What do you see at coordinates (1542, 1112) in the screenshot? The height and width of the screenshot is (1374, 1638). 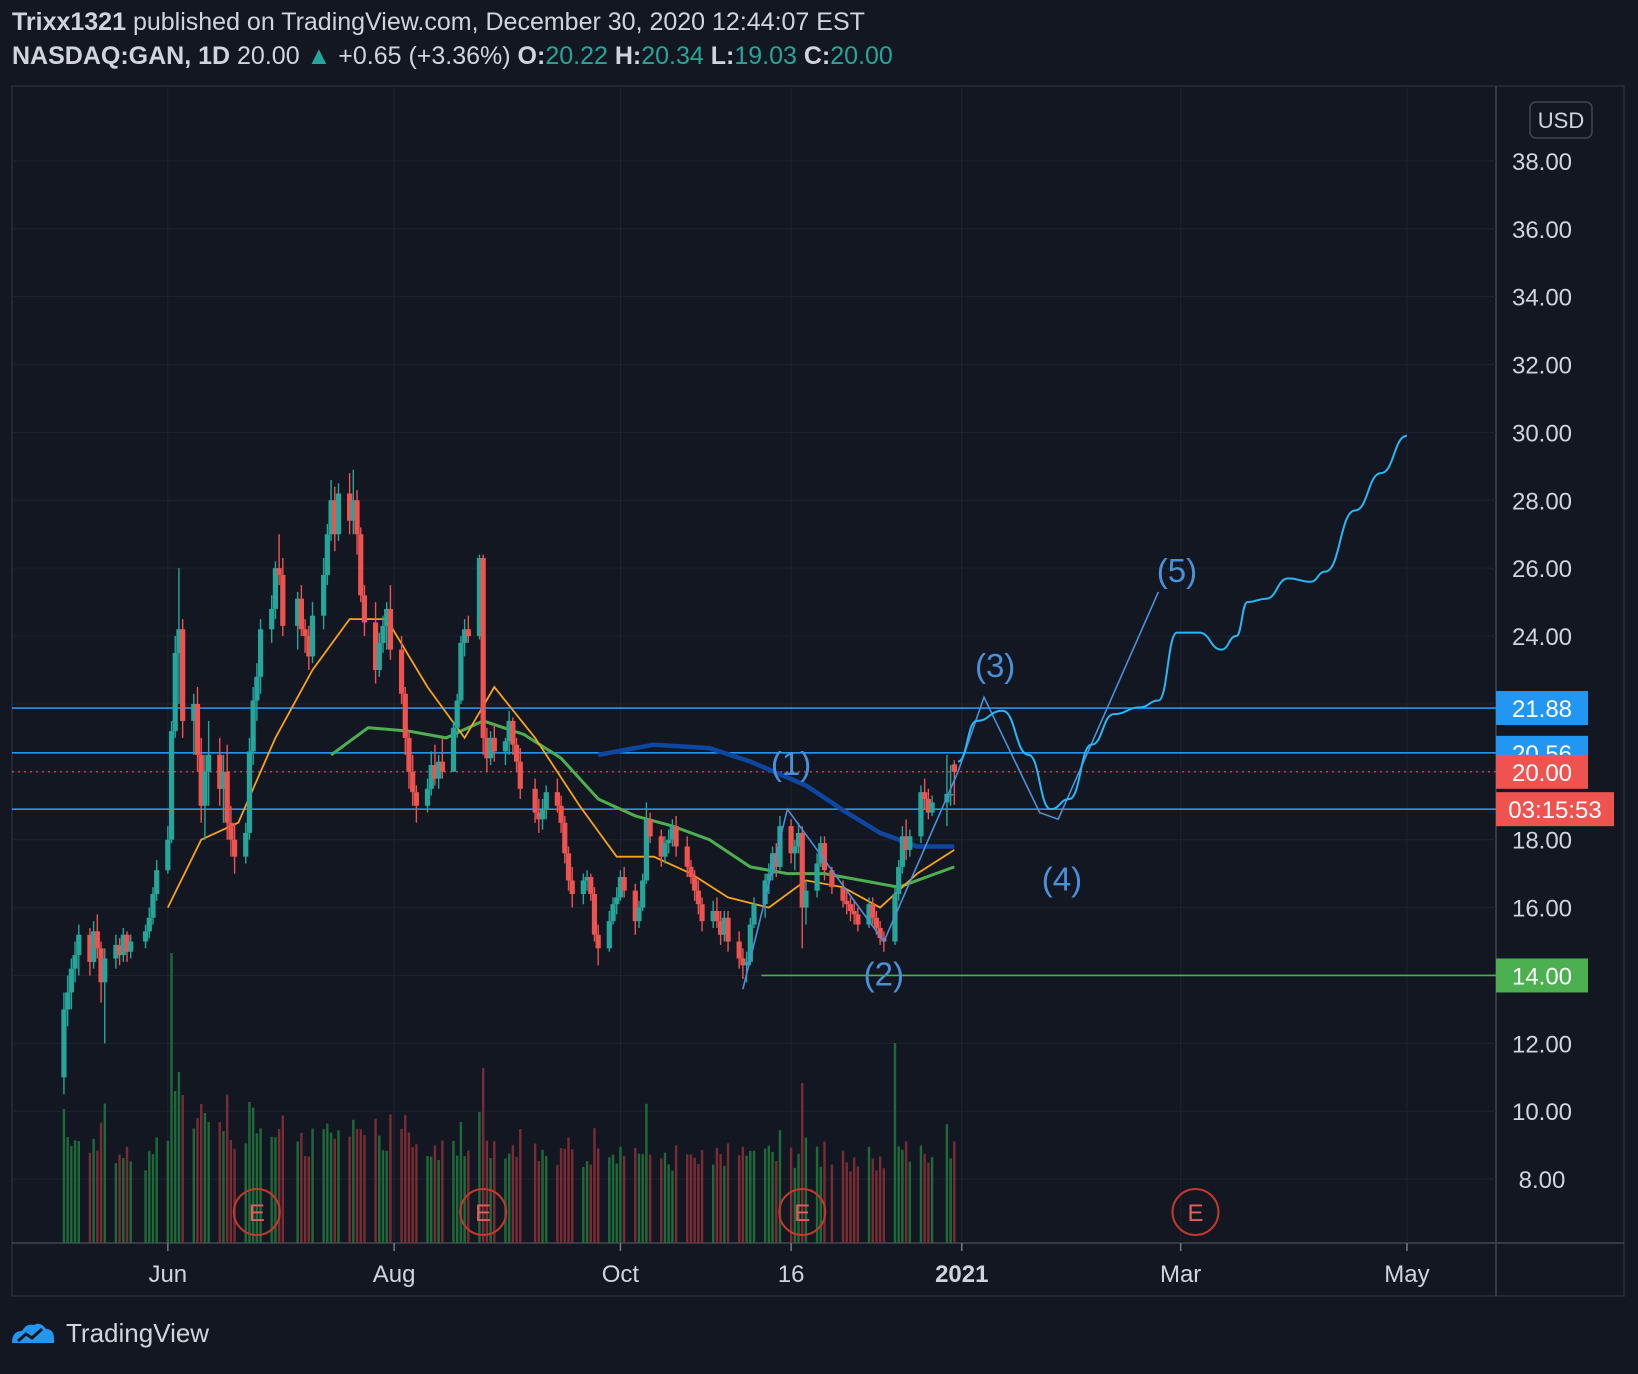 I see `y-tick-label: 10.00` at bounding box center [1542, 1112].